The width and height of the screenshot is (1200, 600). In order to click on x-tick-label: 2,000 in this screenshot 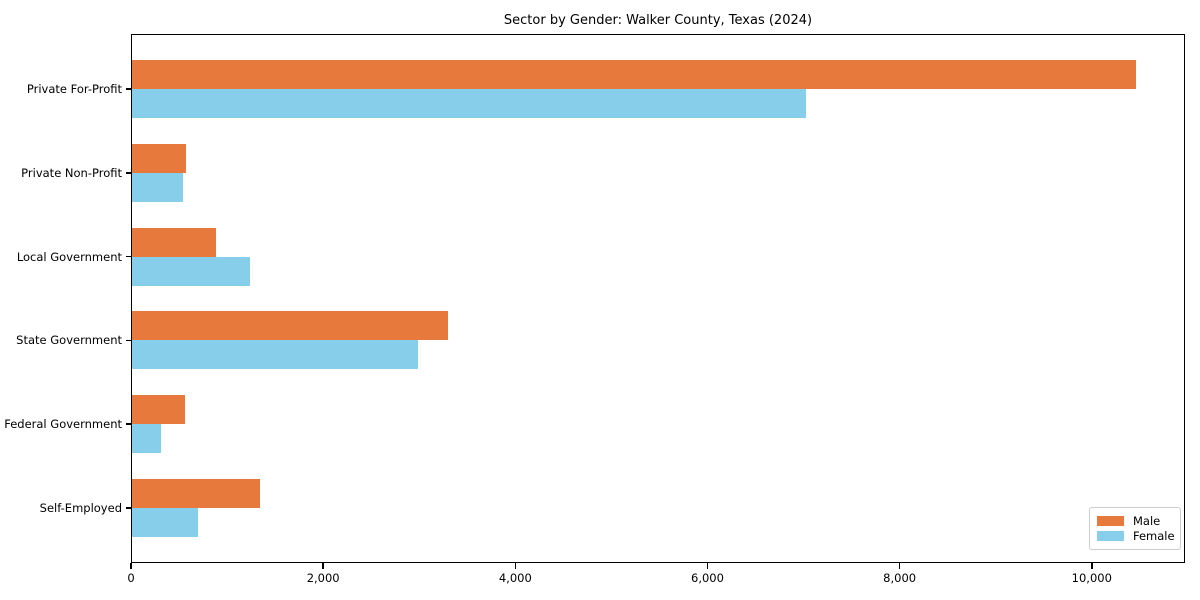, I will do `click(323, 578)`.